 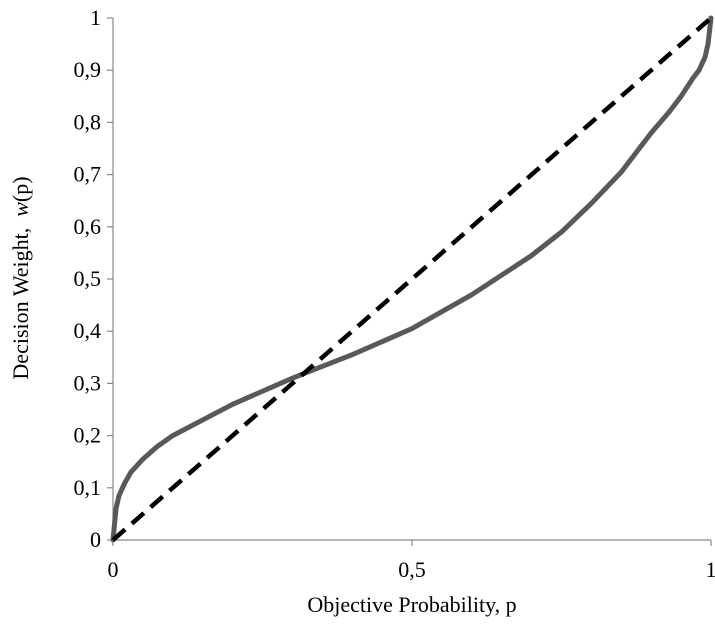 I want to click on y-axis-title-suffix: (p), so click(x=20, y=189).